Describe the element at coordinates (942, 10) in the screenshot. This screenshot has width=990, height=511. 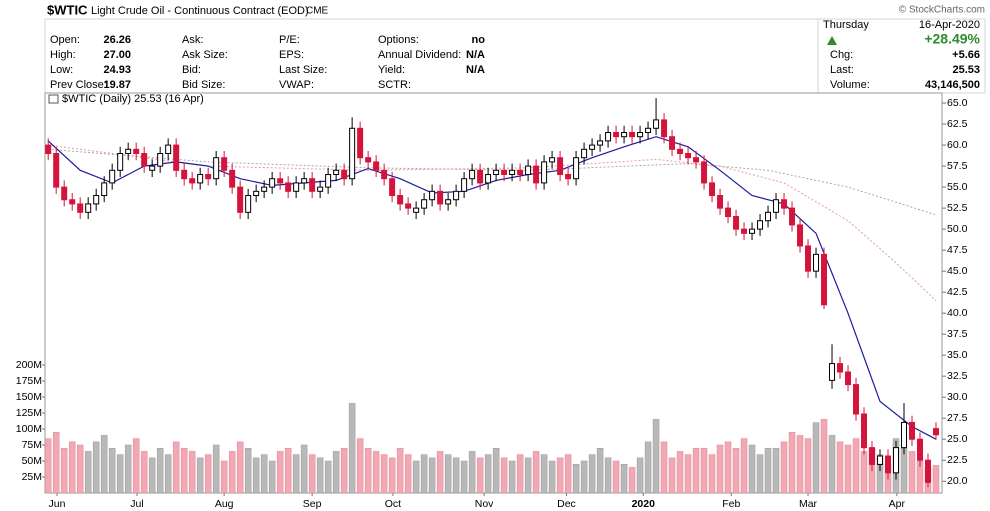
I see `brand: © StockCharts.com` at that location.